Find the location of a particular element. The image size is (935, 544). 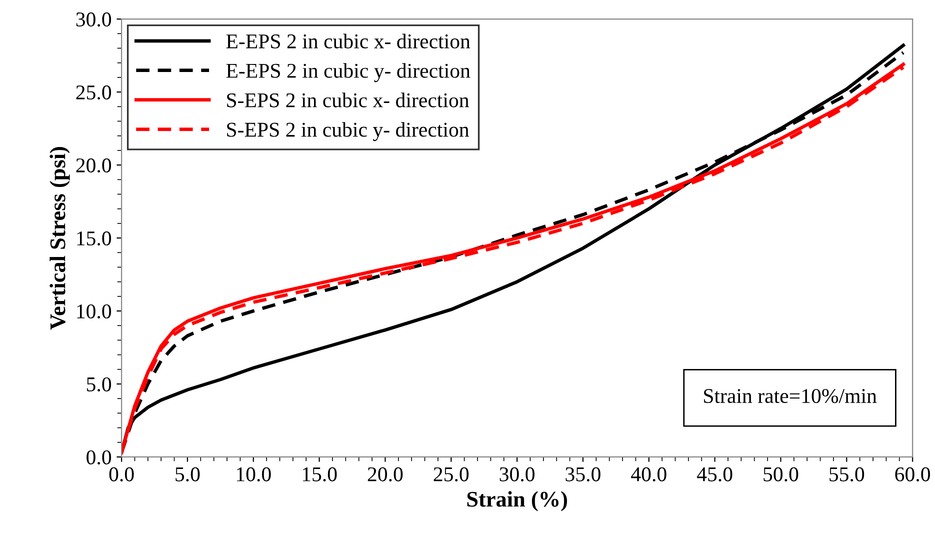

y-tick-label: 0.0 is located at coordinates (99, 457).